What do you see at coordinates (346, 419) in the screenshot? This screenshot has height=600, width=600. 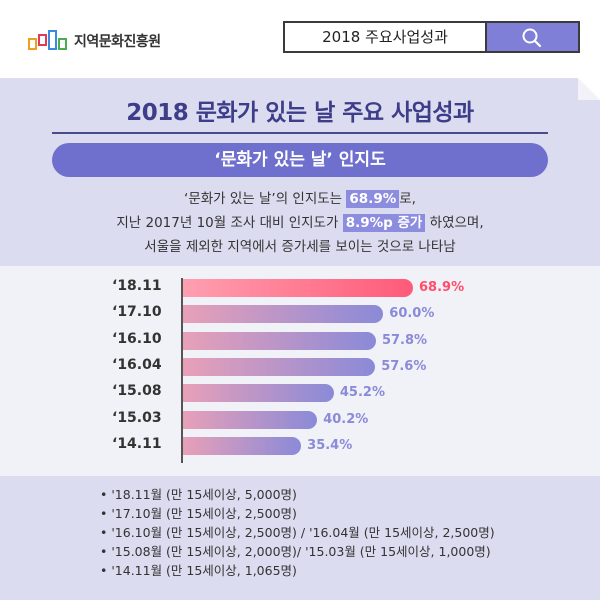 I see `value-label: 40.2%` at bounding box center [346, 419].